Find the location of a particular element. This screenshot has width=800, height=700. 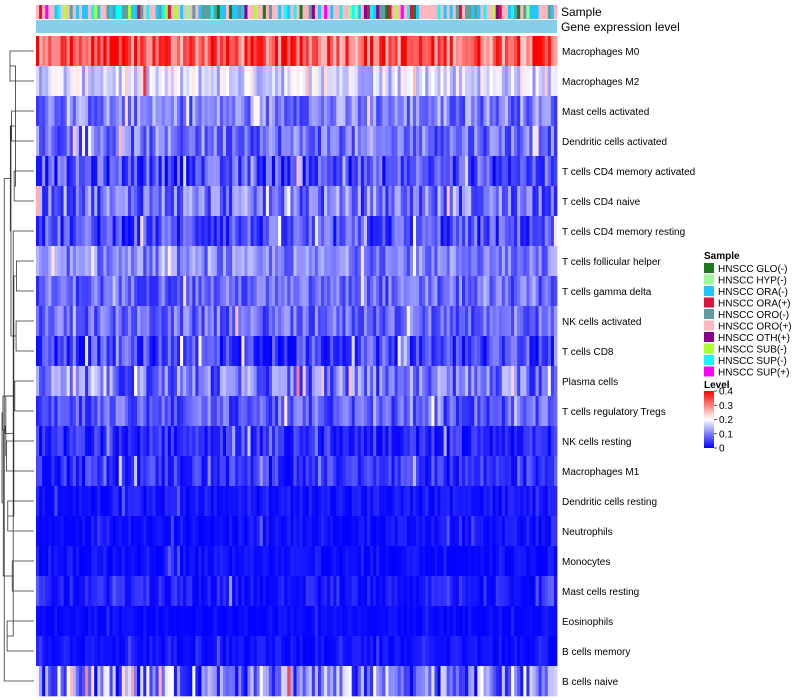

row-label: Macrophages M1 is located at coordinates (601, 472).